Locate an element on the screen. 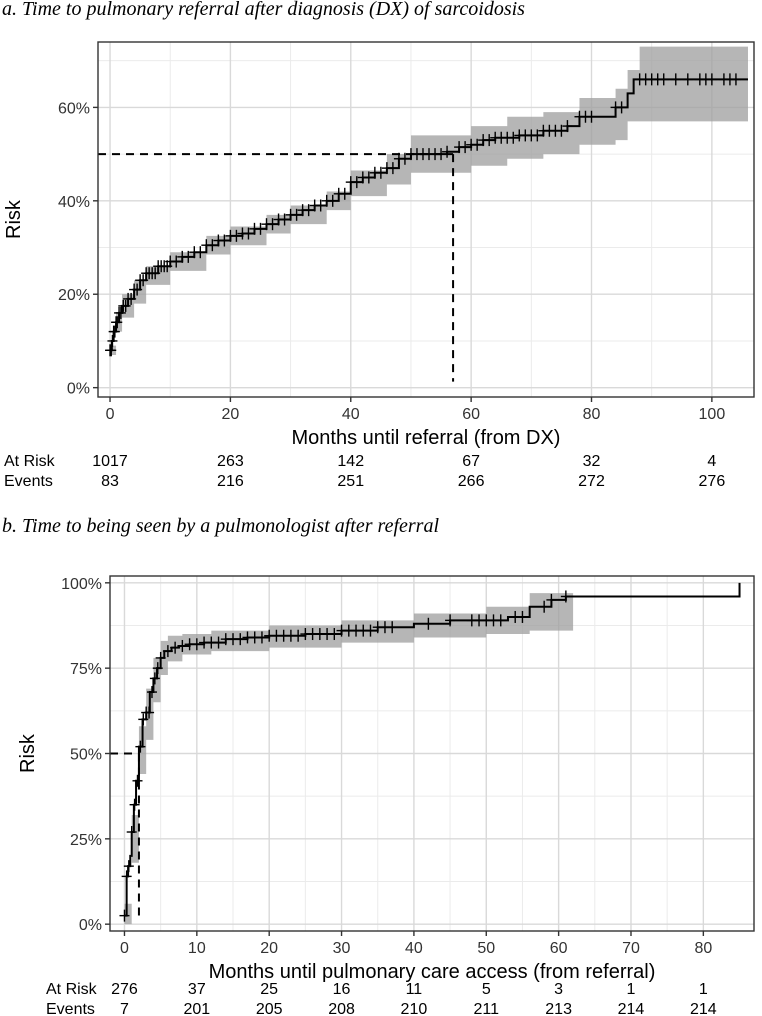 Image resolution: width=762 pixels, height=1016 pixels. panel-a-y-tick-label: 60% is located at coordinates (74, 108).